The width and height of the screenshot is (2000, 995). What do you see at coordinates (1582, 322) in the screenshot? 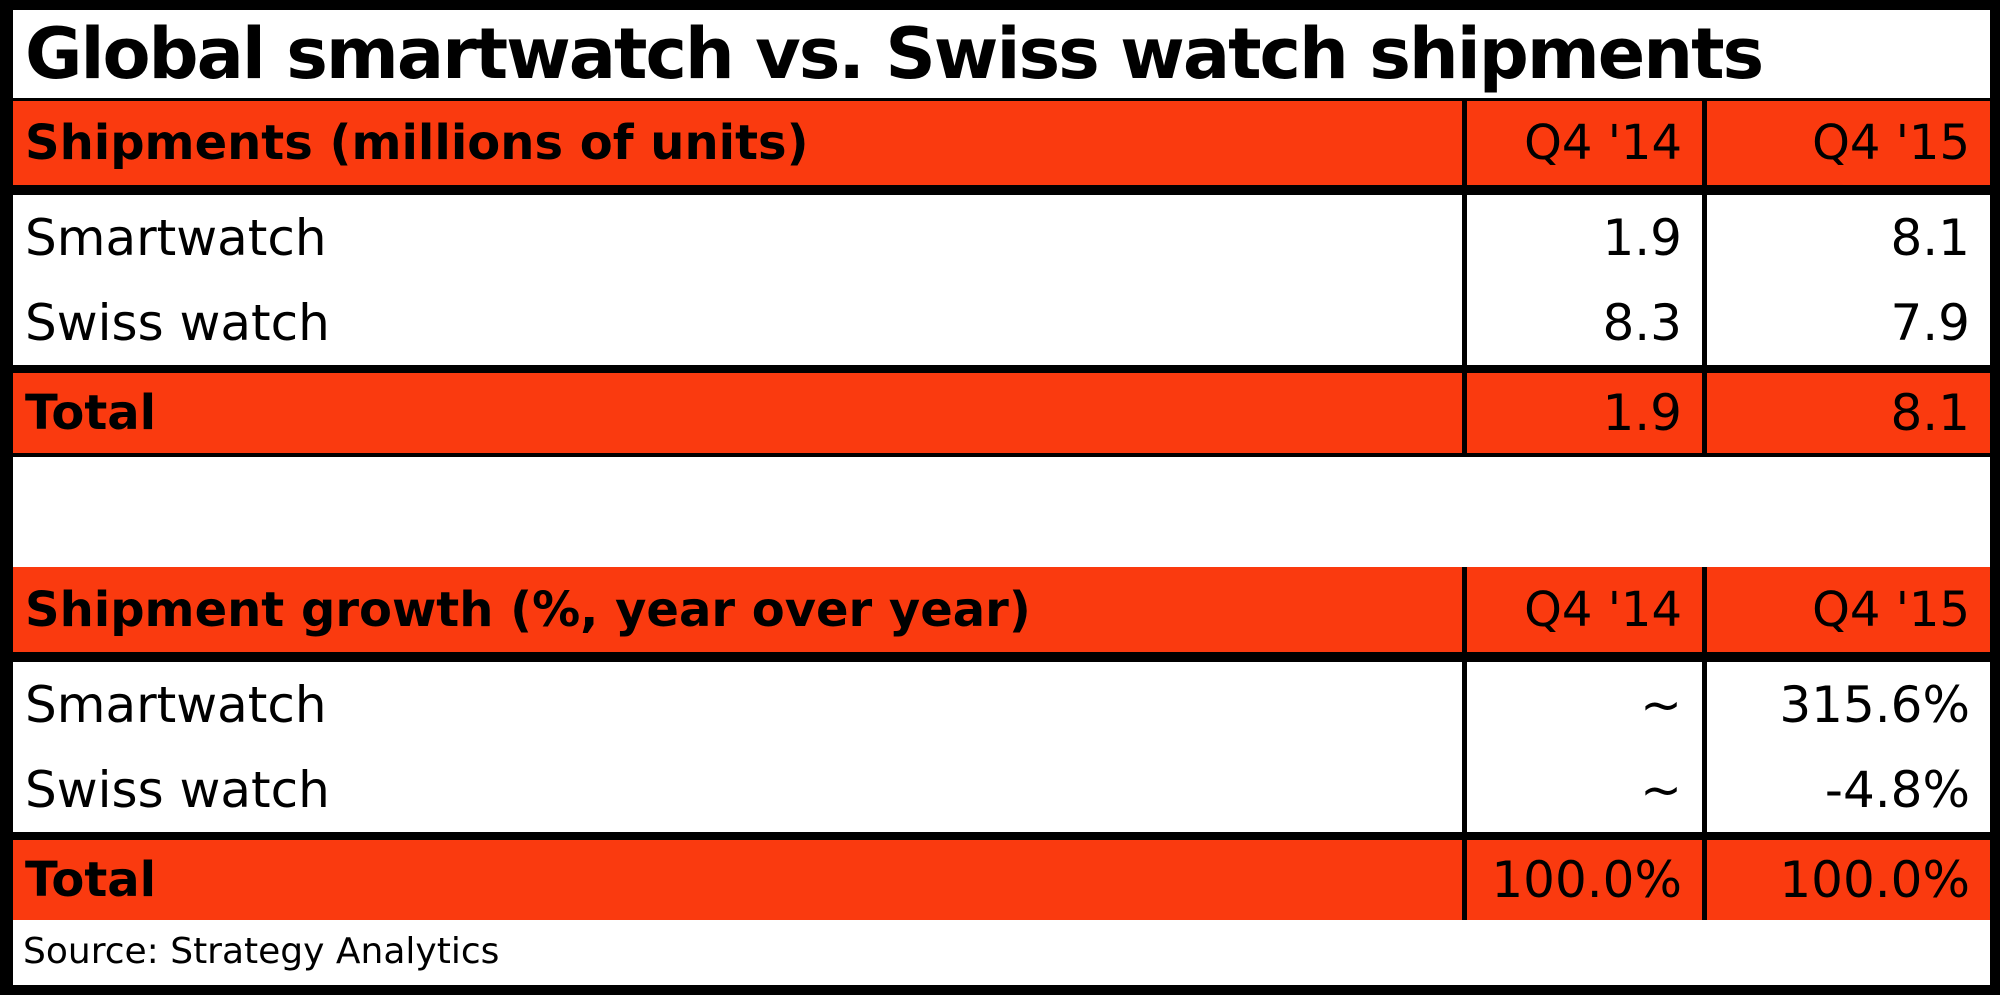
I see `row-value-q4-14: 8.3` at bounding box center [1582, 322].